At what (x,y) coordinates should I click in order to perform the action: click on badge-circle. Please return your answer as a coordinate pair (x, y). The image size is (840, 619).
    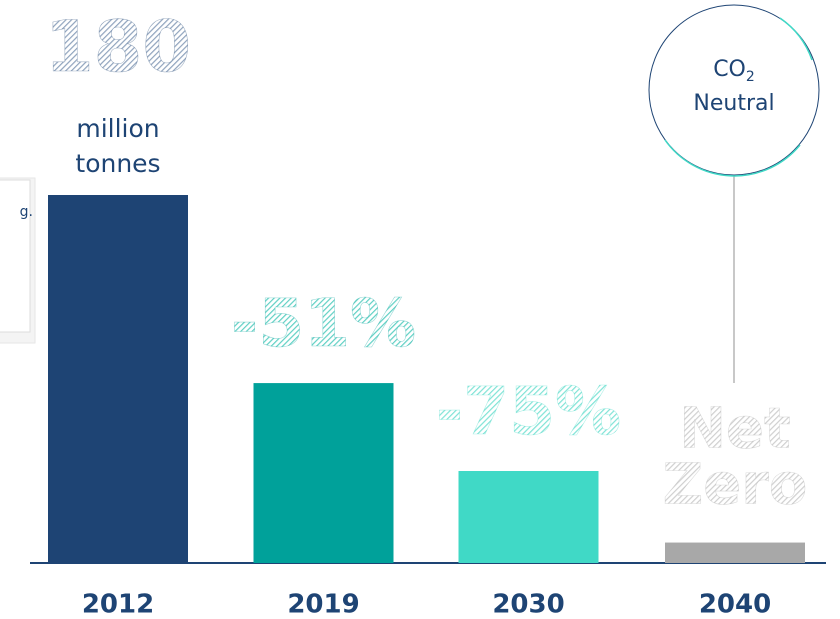
    Looking at the image, I should click on (734, 90).